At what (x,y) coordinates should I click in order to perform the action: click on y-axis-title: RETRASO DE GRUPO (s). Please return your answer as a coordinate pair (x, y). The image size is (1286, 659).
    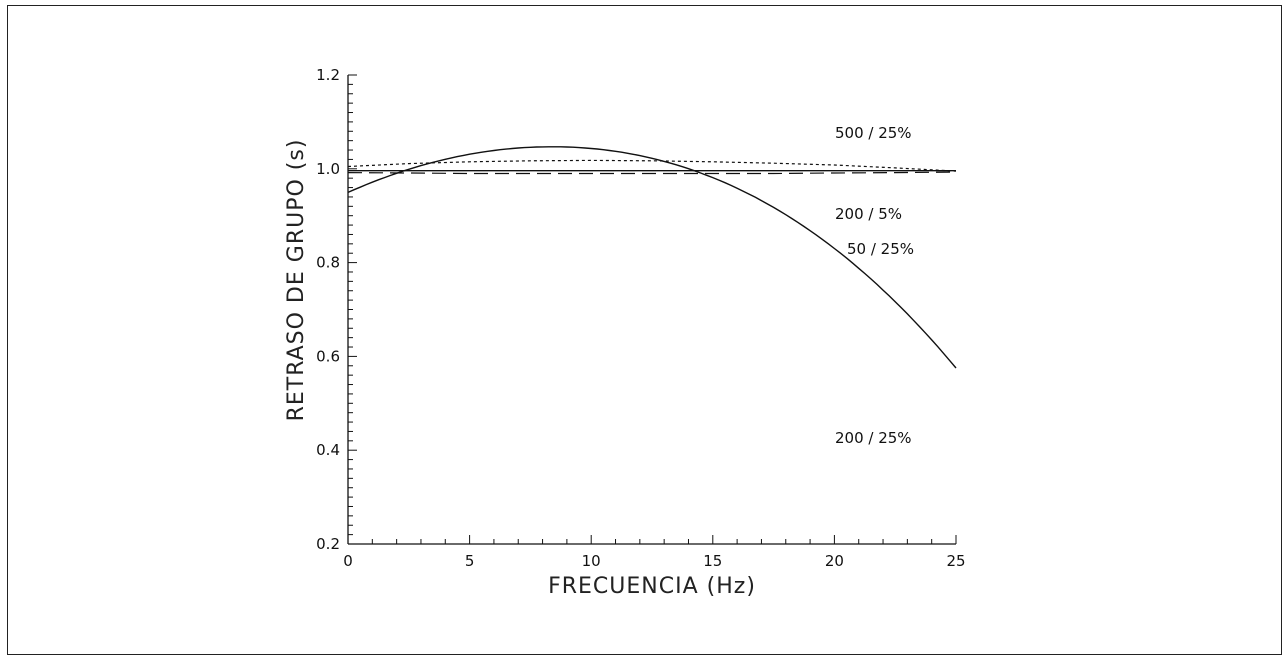
    Looking at the image, I should click on (296, 280).